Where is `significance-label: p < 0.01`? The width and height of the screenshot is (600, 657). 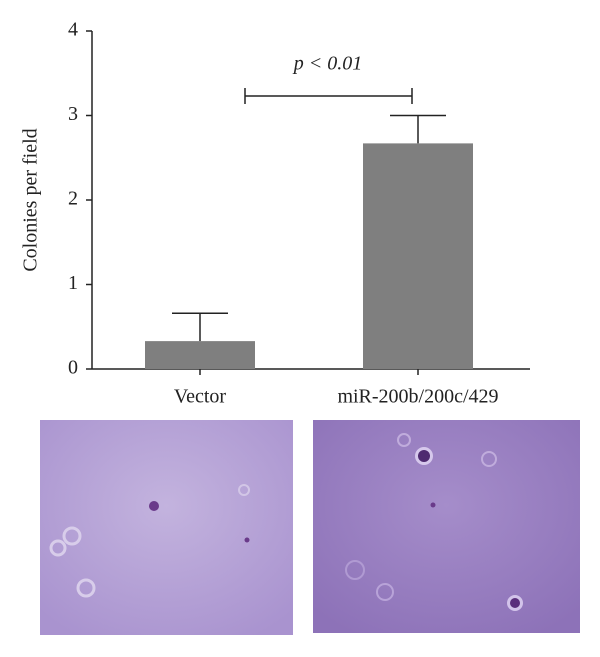
significance-label: p < 0.01 is located at coordinates (327, 64).